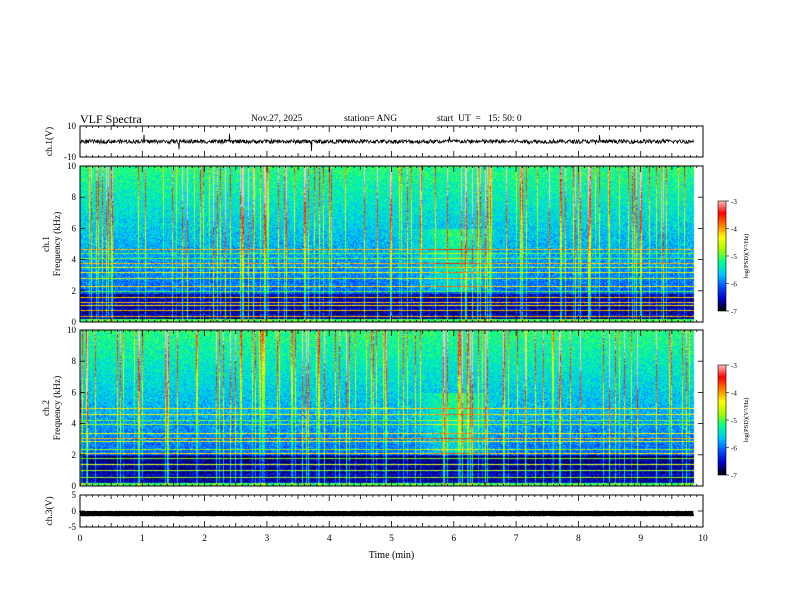 This screenshot has height=612, width=792. Describe the element at coordinates (57, 244) in the screenshot. I see `ylabel-spectrogram-ch1-1: Frequency (kHz)` at that location.